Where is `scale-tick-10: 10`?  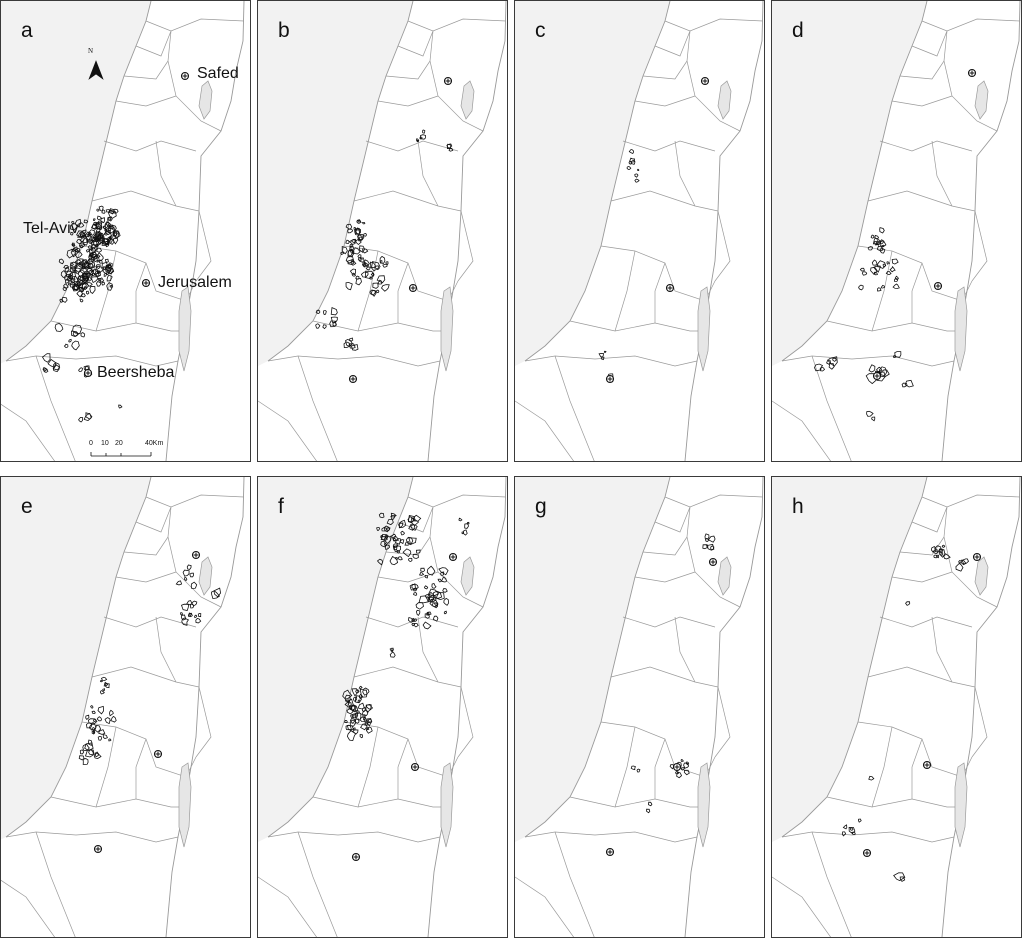 scale-tick-10: 10 is located at coordinates (105, 443).